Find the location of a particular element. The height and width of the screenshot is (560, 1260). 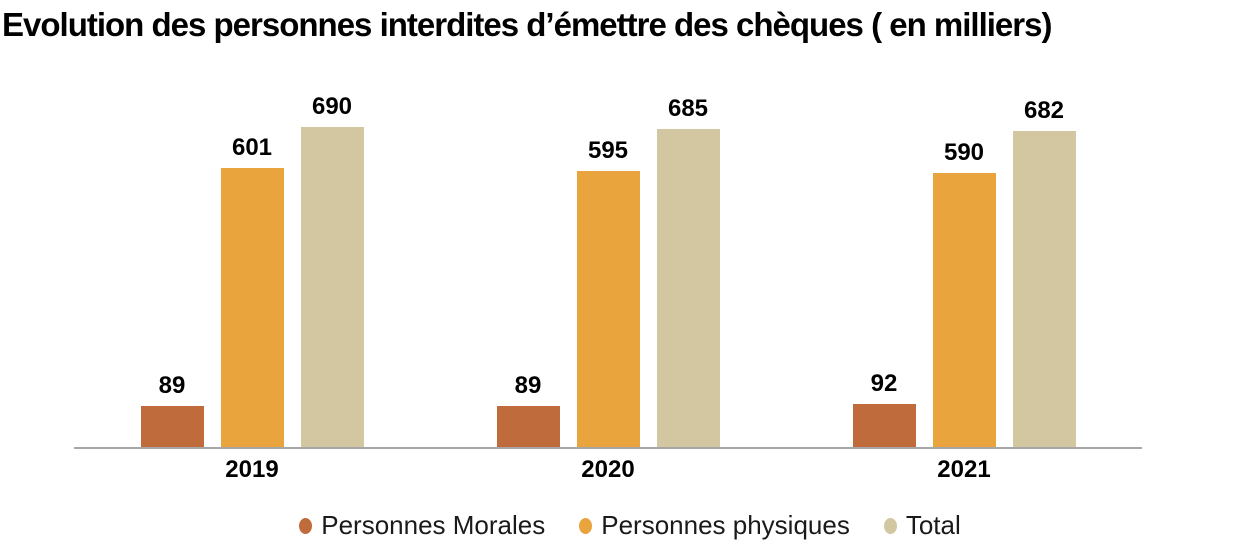

x-axis-label-2019: 2019 is located at coordinates (252, 469).